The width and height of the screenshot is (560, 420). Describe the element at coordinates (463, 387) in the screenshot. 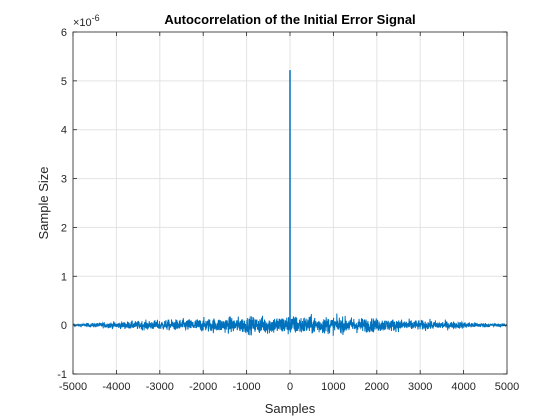

I see `x-tick-label: 4000` at that location.